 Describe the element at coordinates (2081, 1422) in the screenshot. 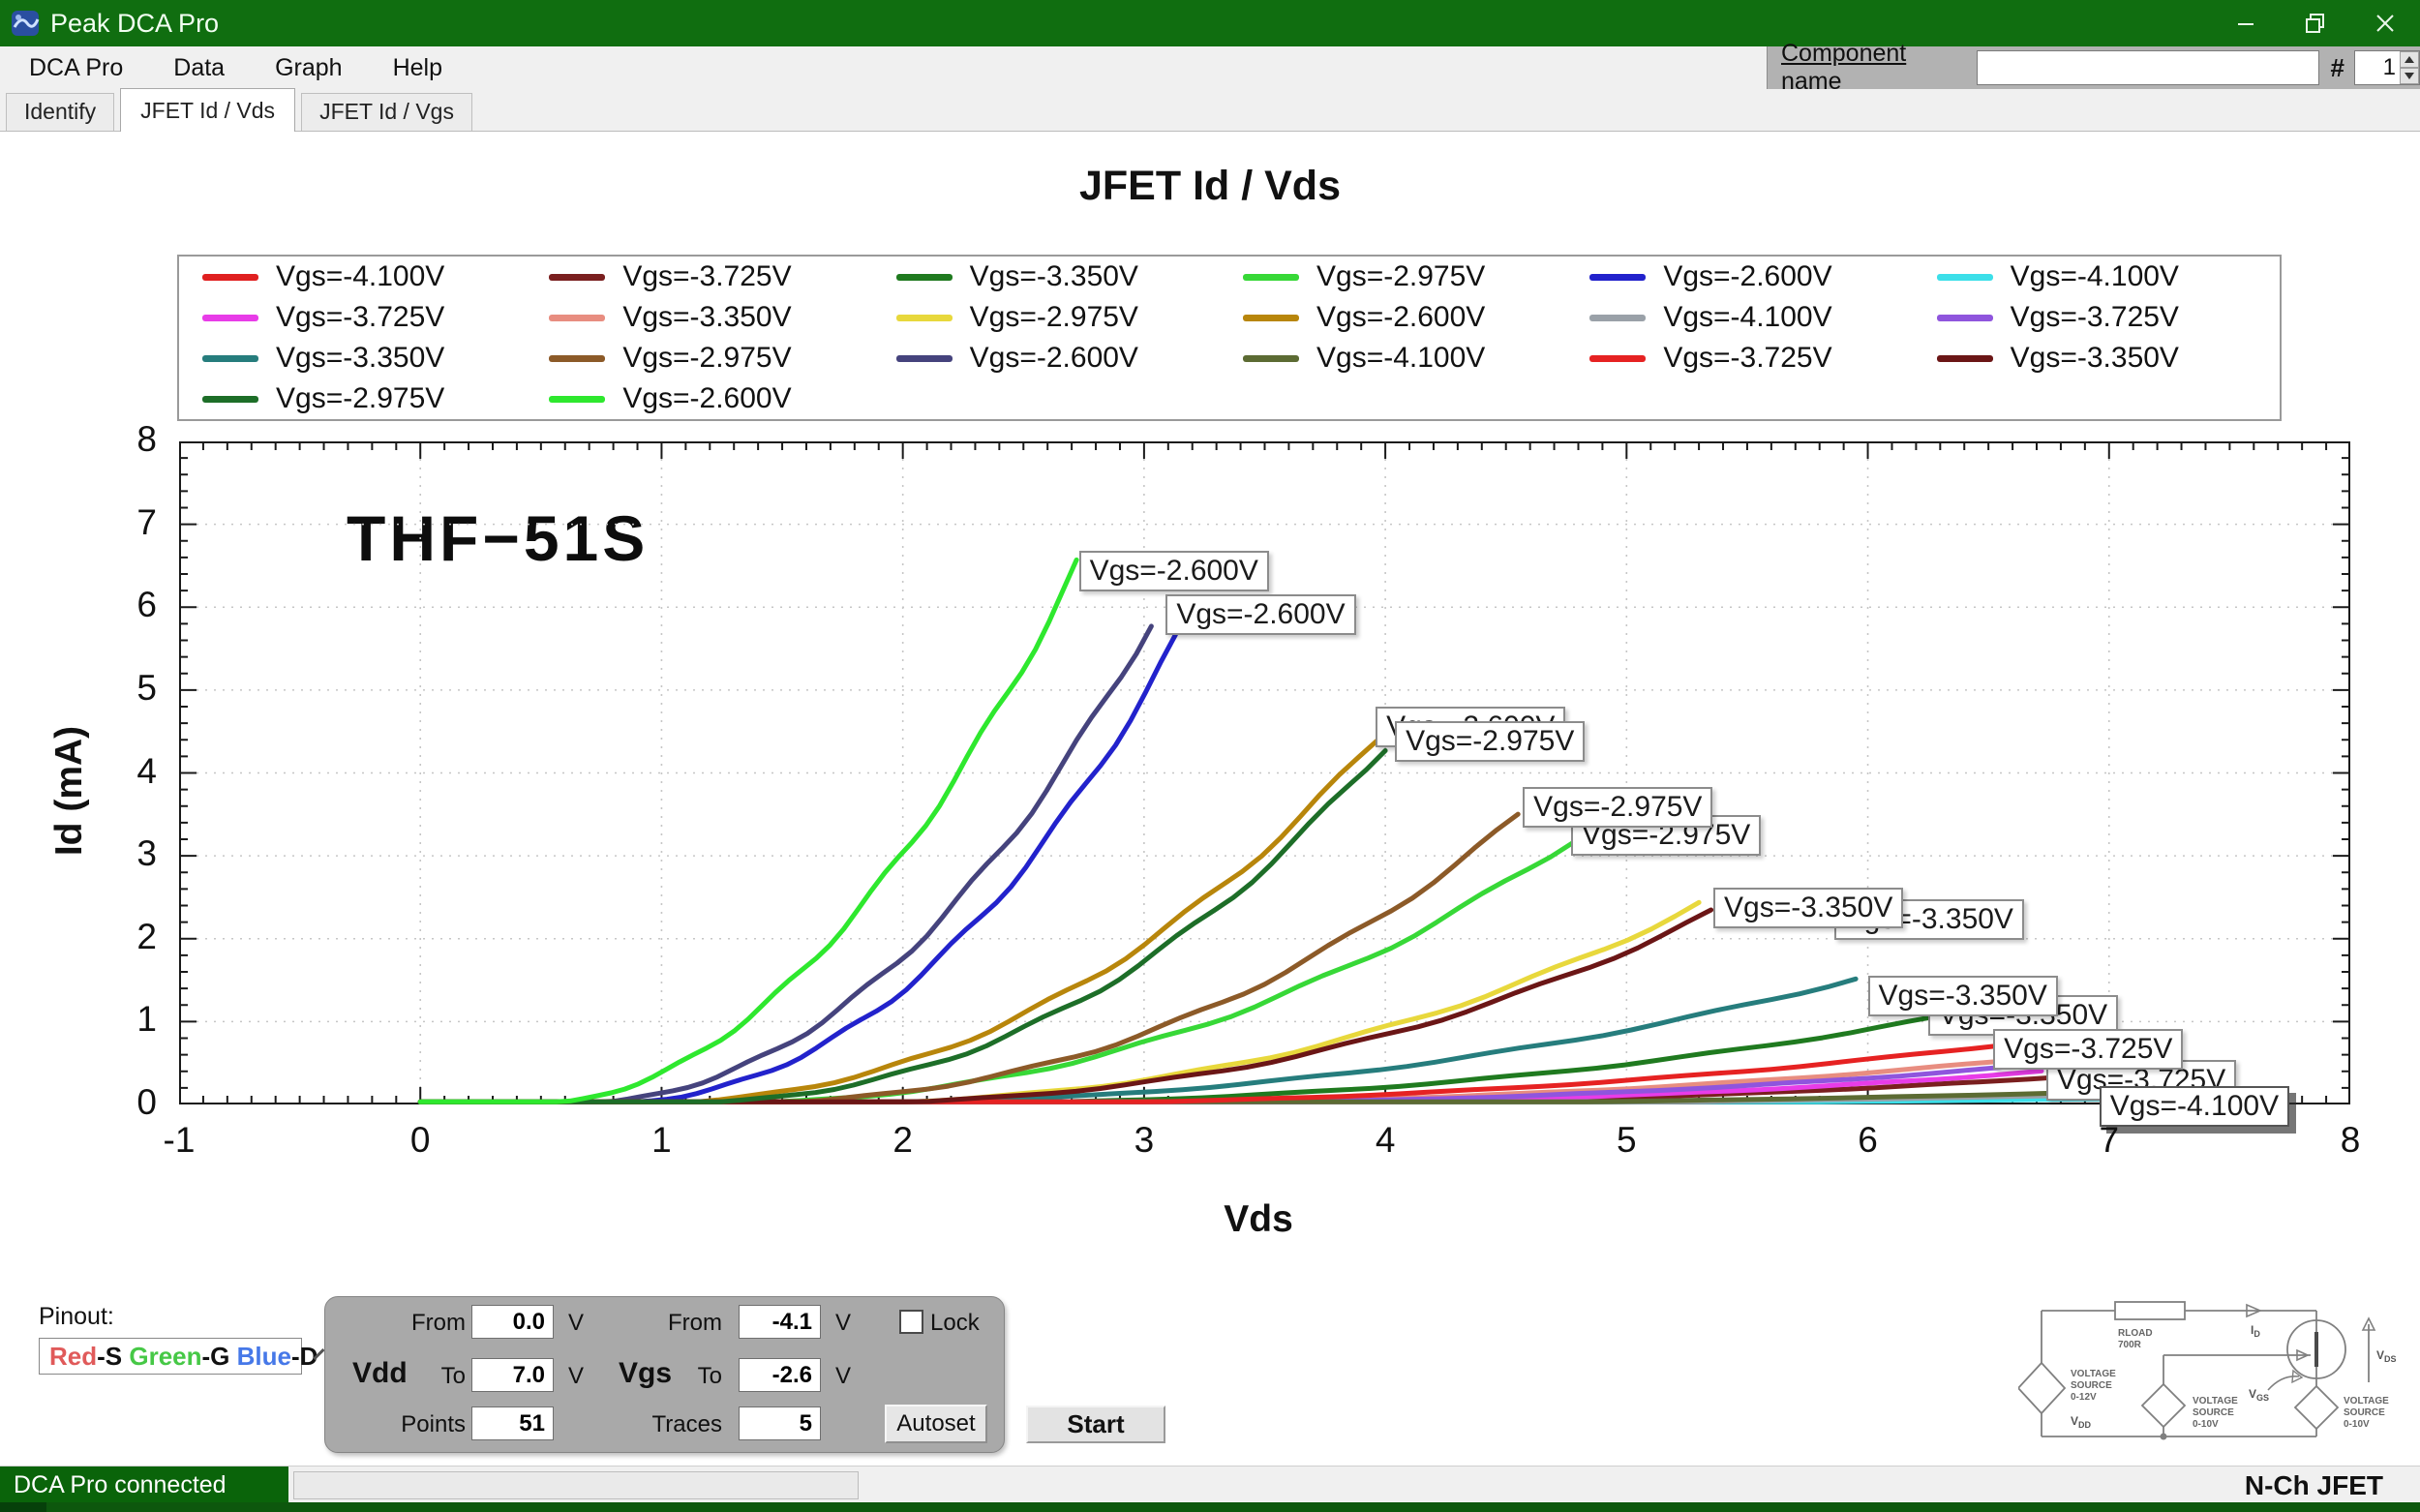

I see `svg-text: VDD` at that location.